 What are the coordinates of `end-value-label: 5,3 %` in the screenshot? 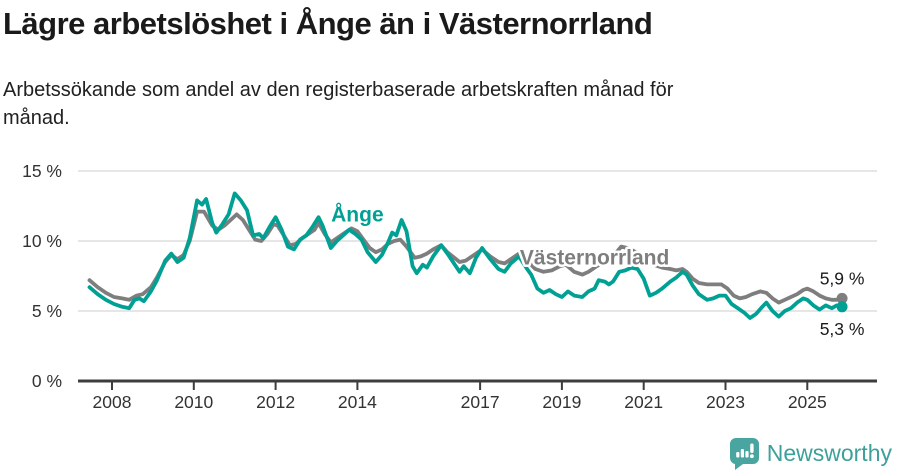 It's located at (842, 329).